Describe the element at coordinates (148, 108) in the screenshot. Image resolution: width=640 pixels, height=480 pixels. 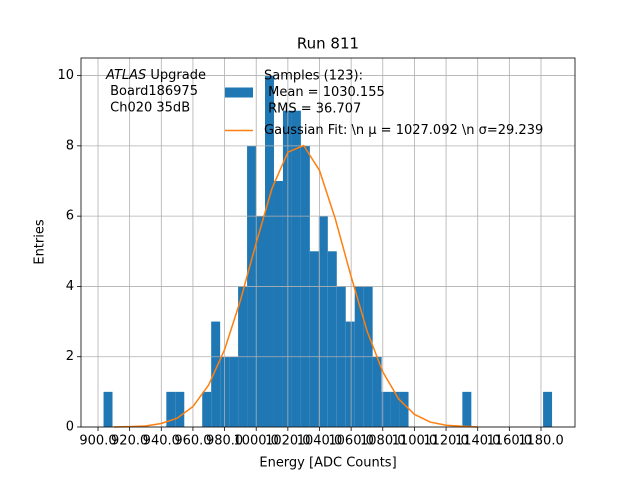
I see `annotation-line: Ch020 35dB` at that location.